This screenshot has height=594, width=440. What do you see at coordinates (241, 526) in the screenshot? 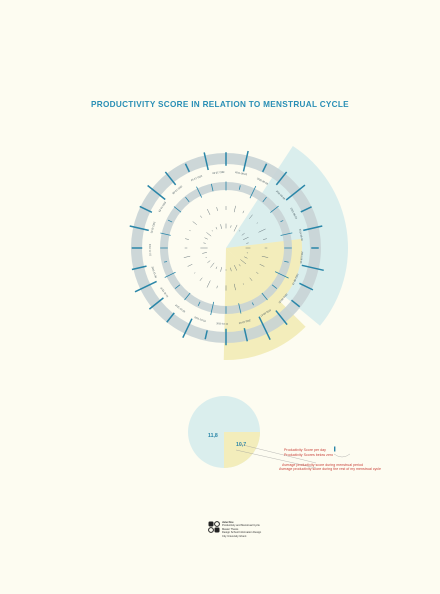
I see `credit-project: Productivity and Menstrual Cycle` at bounding box center [241, 526].